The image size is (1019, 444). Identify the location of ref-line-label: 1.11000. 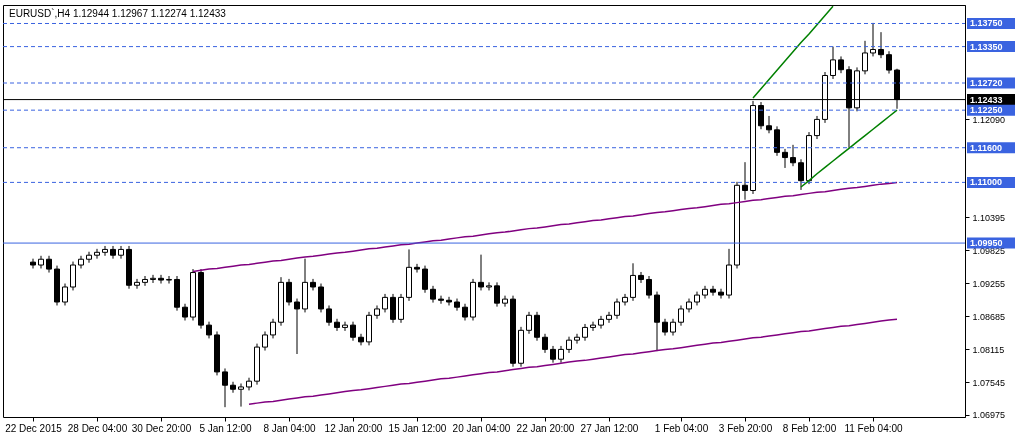
(986, 182).